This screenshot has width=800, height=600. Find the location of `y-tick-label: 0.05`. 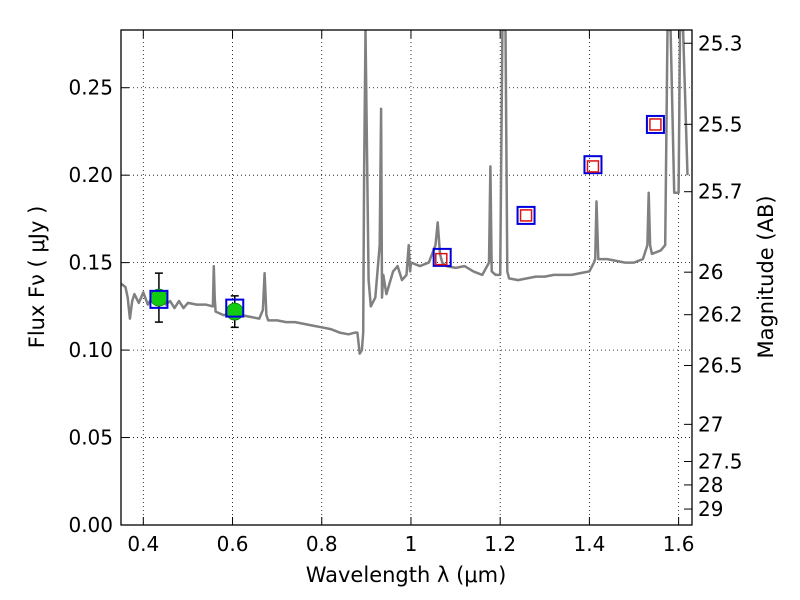

y-tick-label: 0.05 is located at coordinates (90, 438).